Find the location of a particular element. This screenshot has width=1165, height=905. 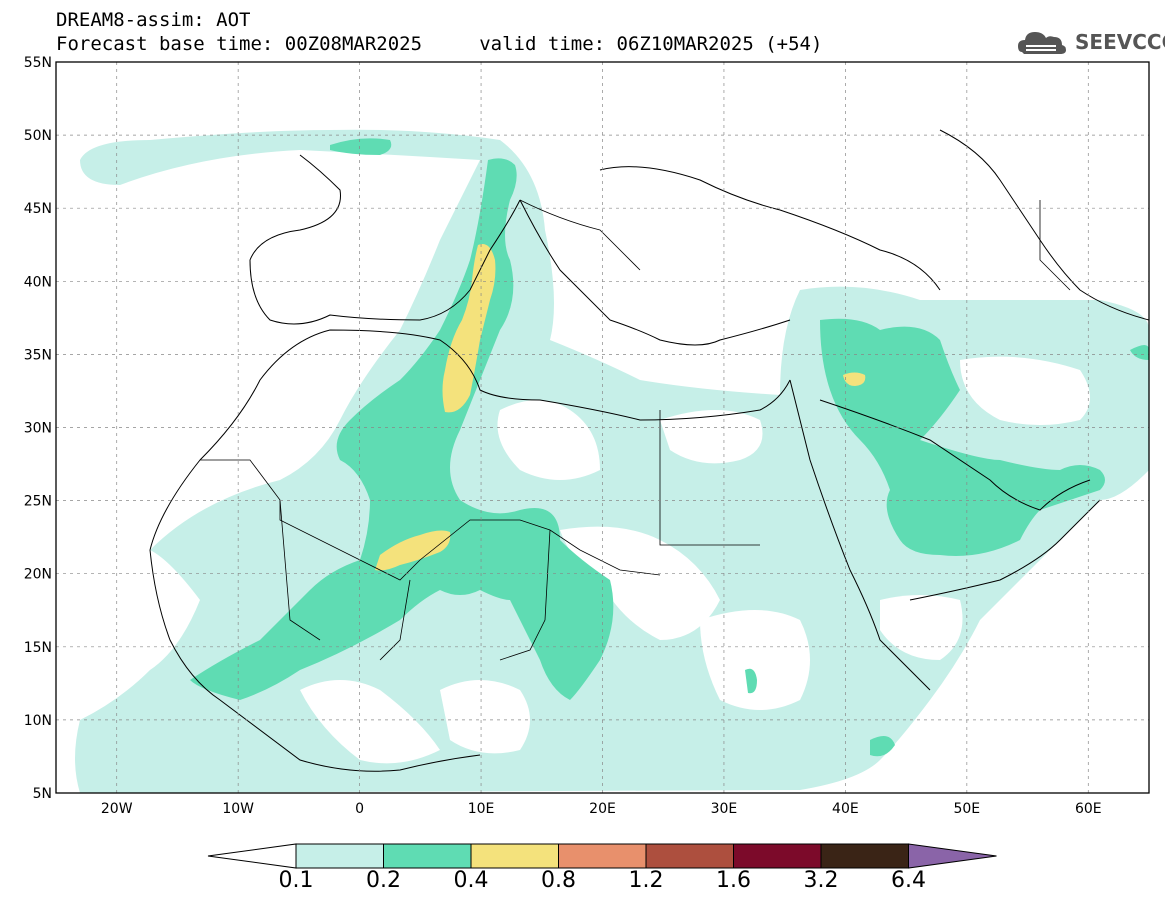

lat-tick-label: 55N is located at coordinates (38, 63).